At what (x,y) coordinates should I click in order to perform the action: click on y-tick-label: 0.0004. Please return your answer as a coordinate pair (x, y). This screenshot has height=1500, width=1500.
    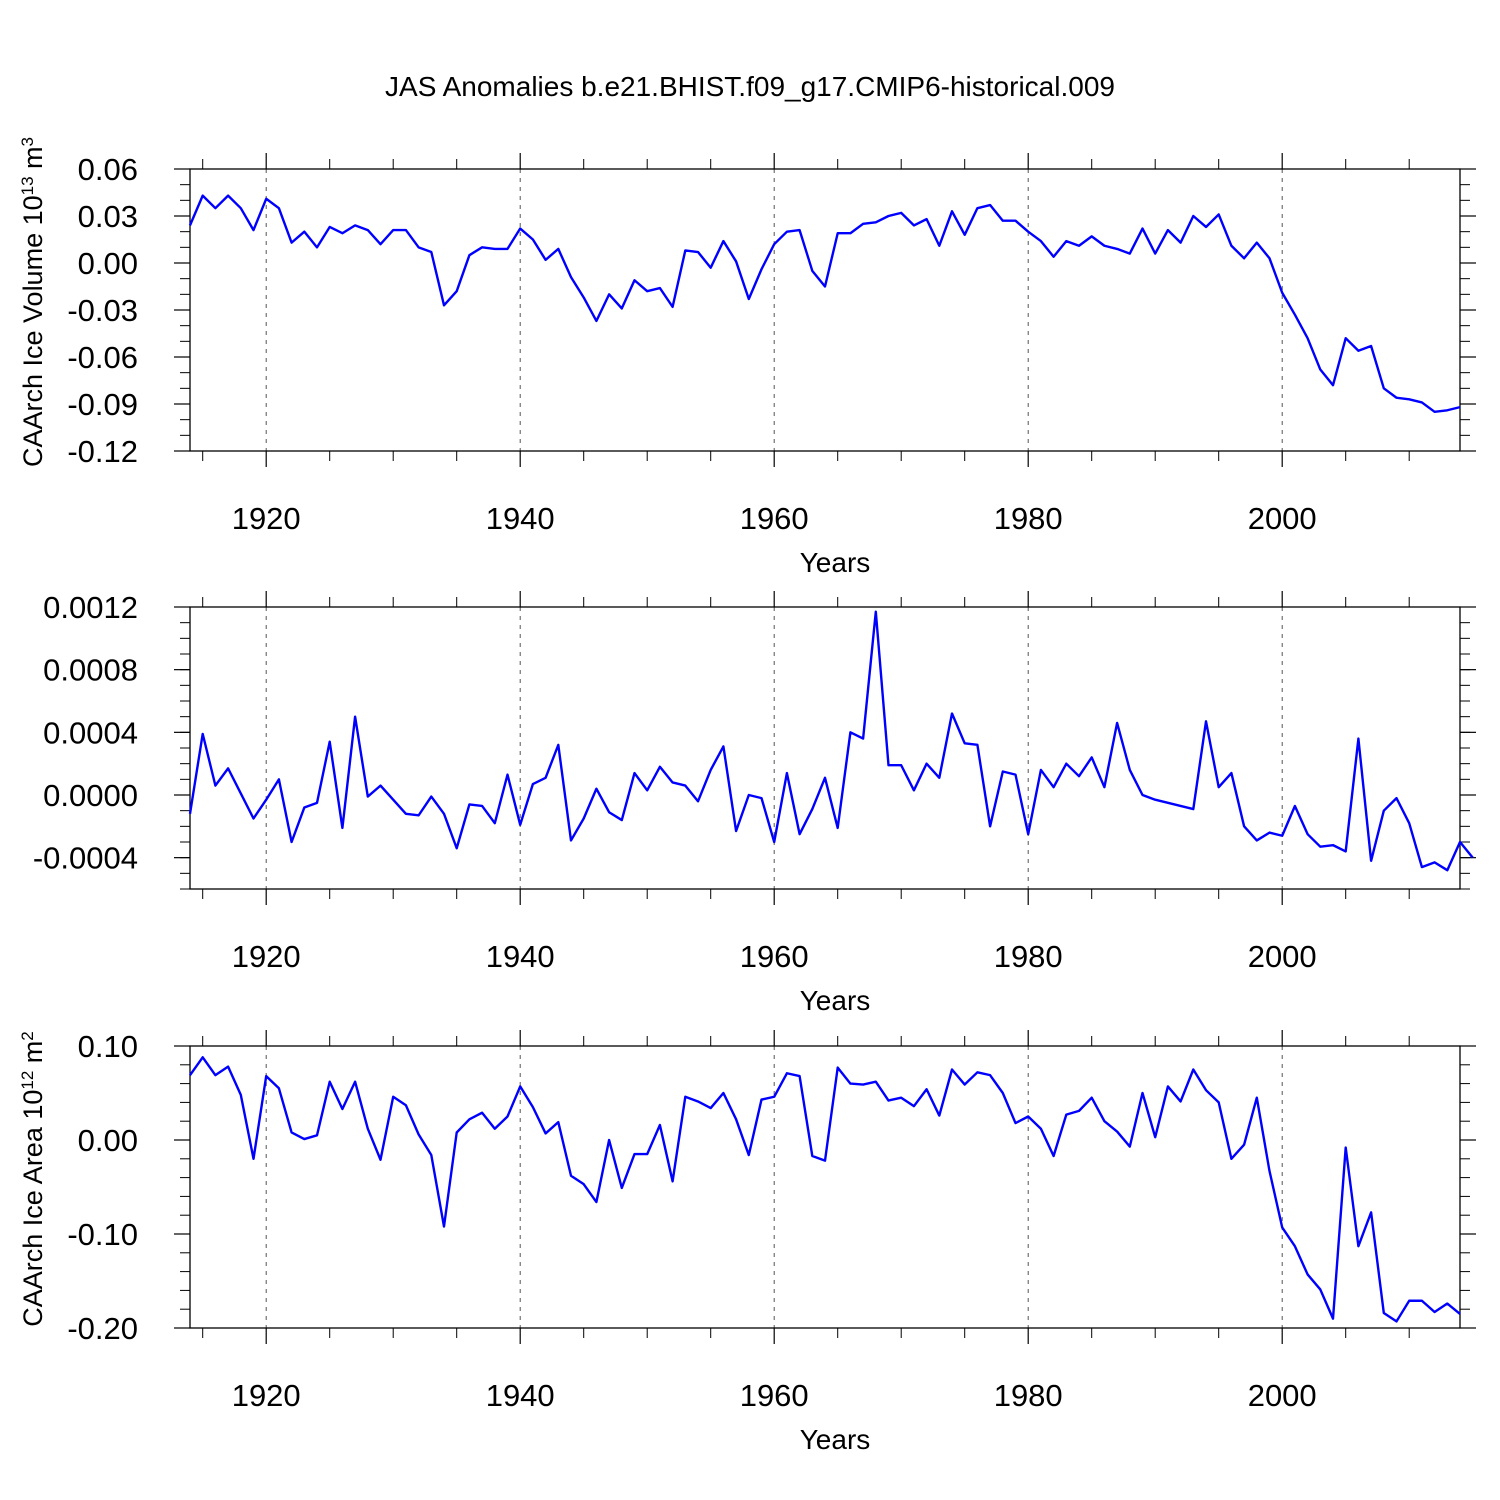
    Looking at the image, I should click on (90, 732).